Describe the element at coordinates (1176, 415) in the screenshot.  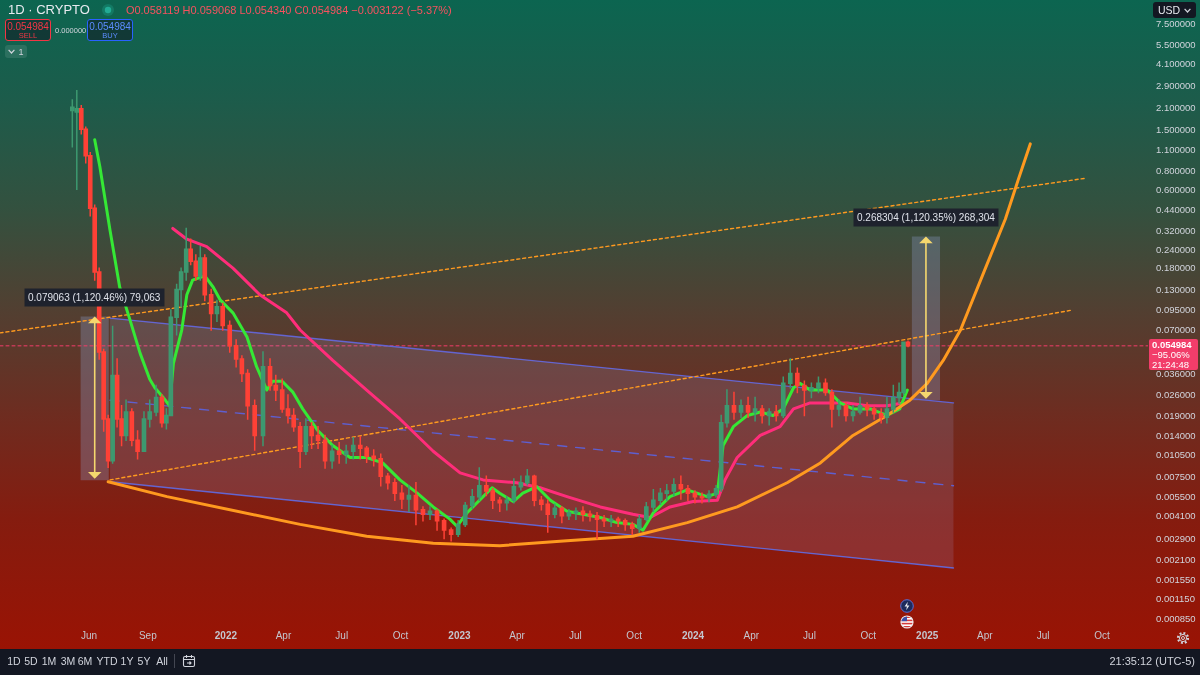
I see `y-tick-label: 0.019000` at that location.